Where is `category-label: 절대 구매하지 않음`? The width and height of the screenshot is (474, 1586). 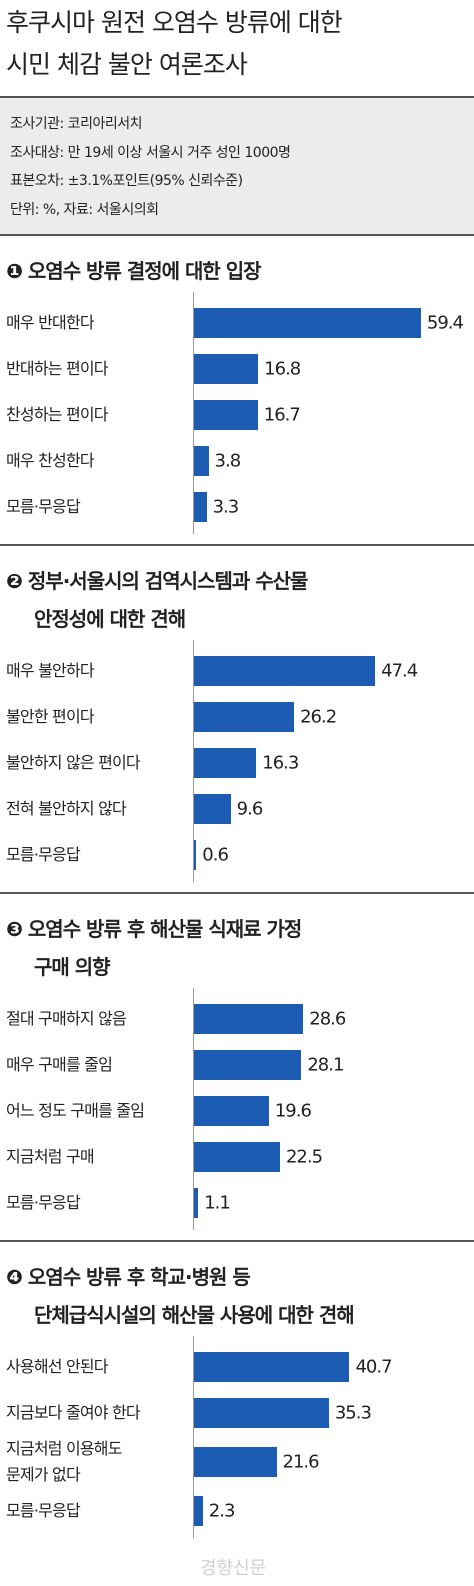
category-label: 절대 구매하지 않음 is located at coordinates (66, 1018).